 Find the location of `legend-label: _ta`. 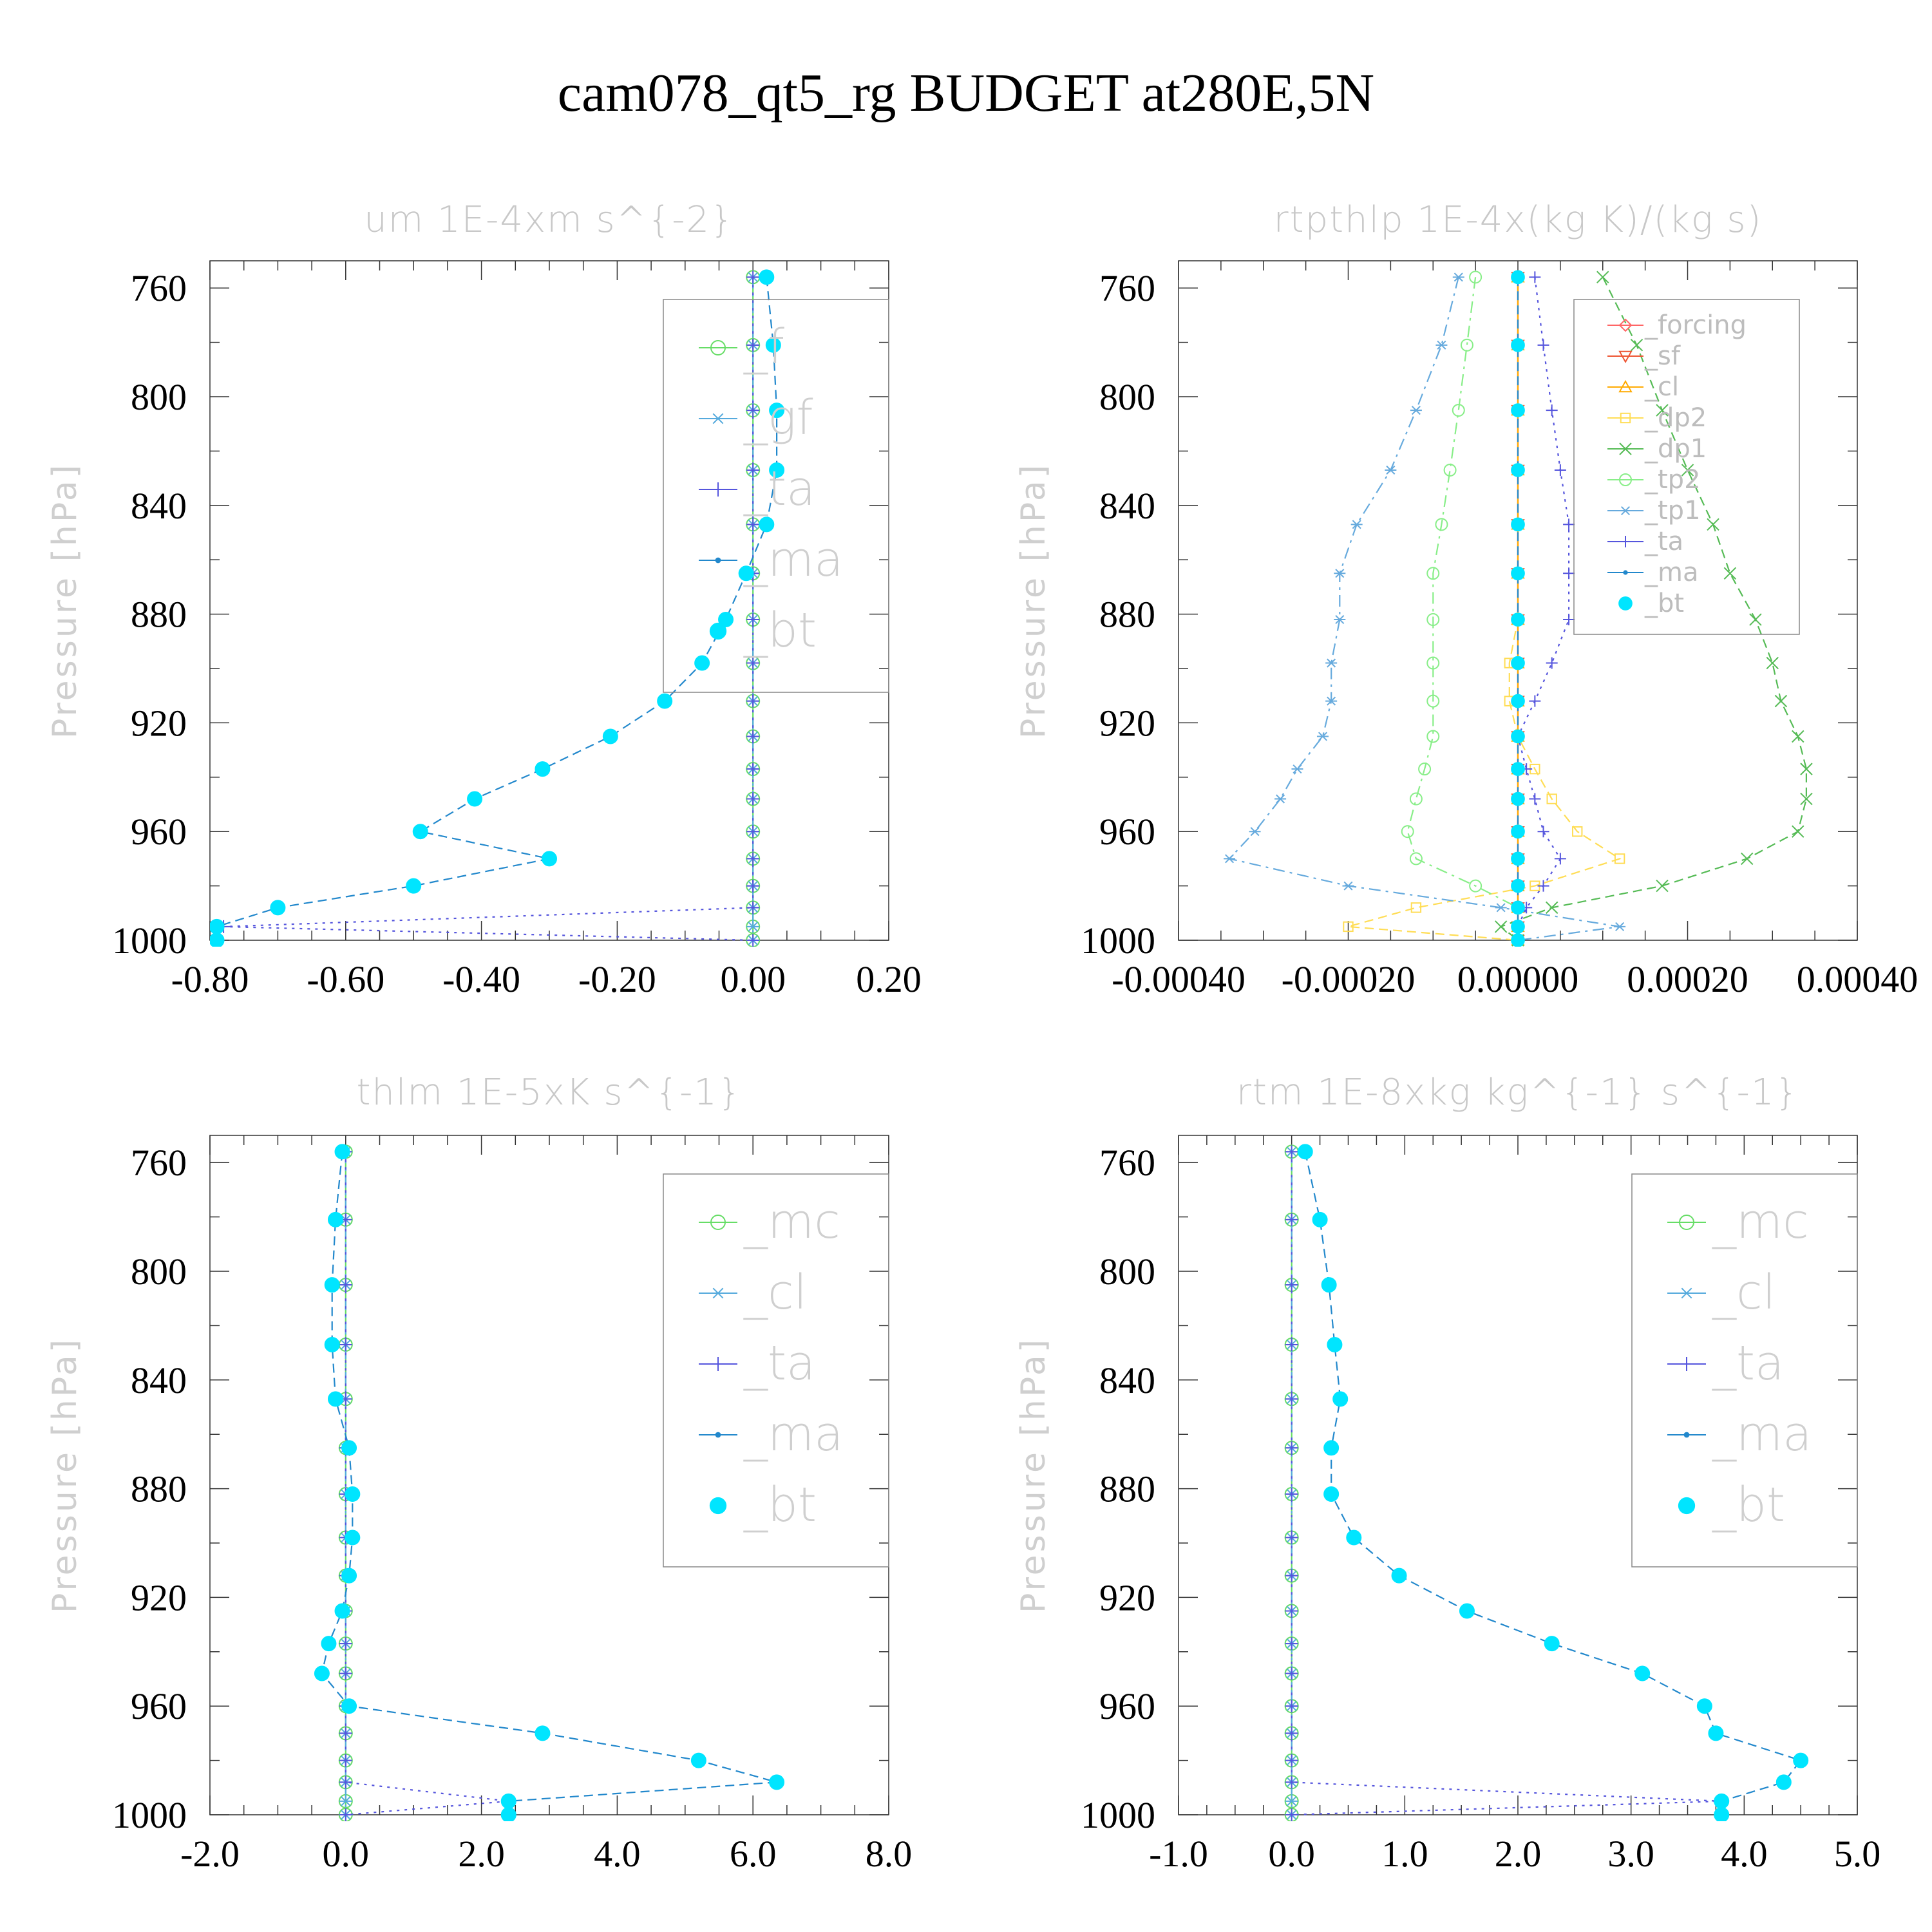

legend-label: _ta is located at coordinates (1663, 541).